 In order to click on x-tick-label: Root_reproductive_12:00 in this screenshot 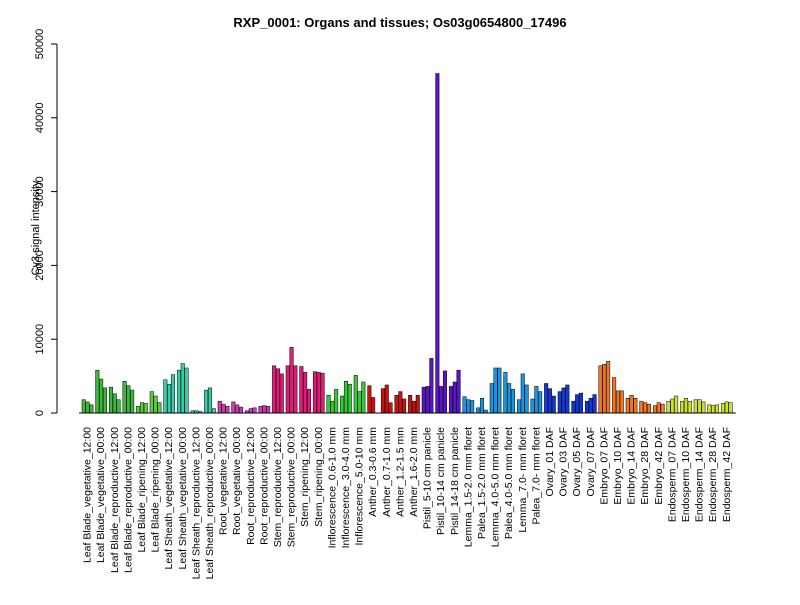, I will do `click(251, 486)`.